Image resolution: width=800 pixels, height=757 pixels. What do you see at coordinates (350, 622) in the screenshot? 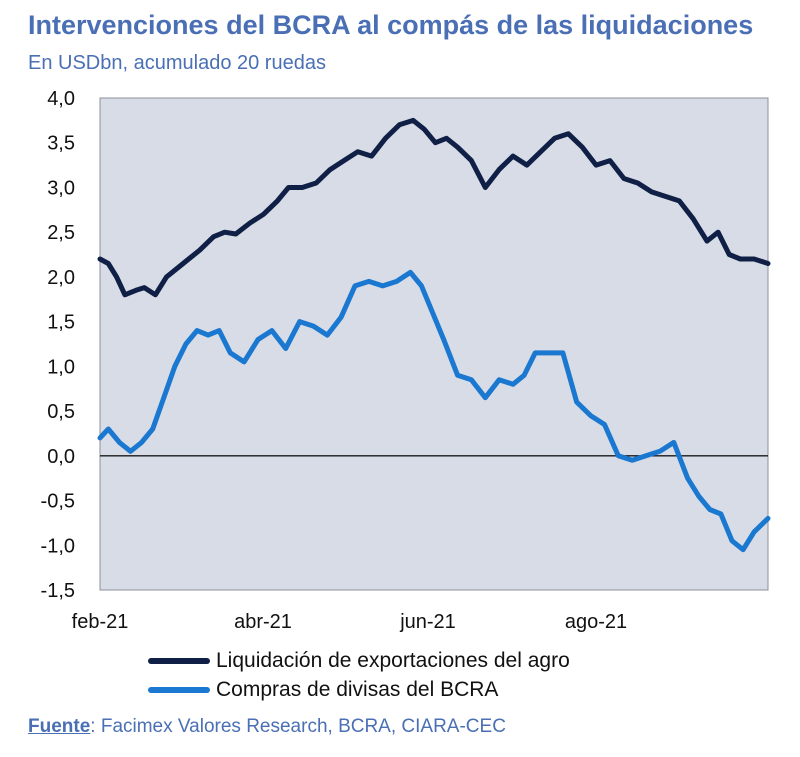
I see `x-axis: feb-21 abr-21 jun-21 ago-21` at bounding box center [350, 622].